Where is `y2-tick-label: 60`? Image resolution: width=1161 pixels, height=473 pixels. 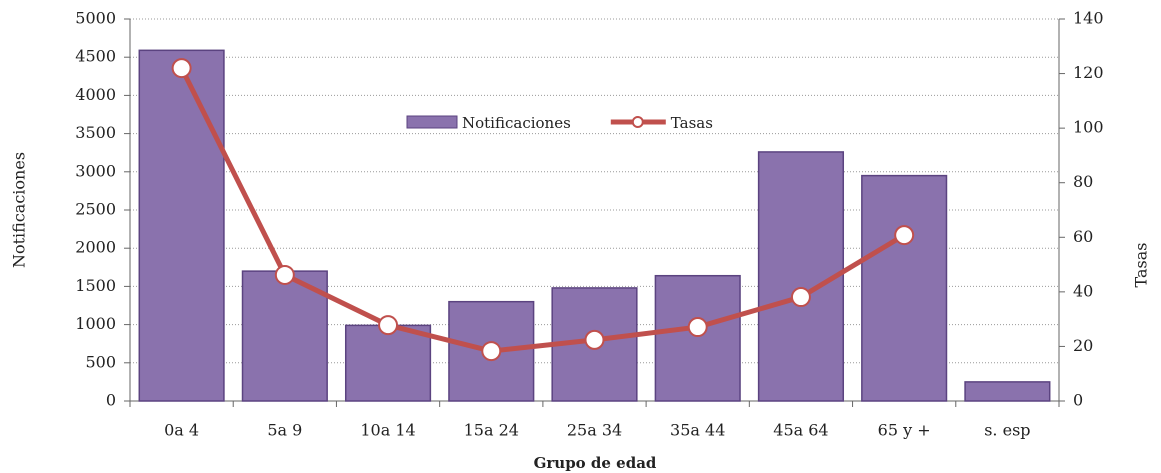
y2-tick-label: 60 is located at coordinates (1083, 236).